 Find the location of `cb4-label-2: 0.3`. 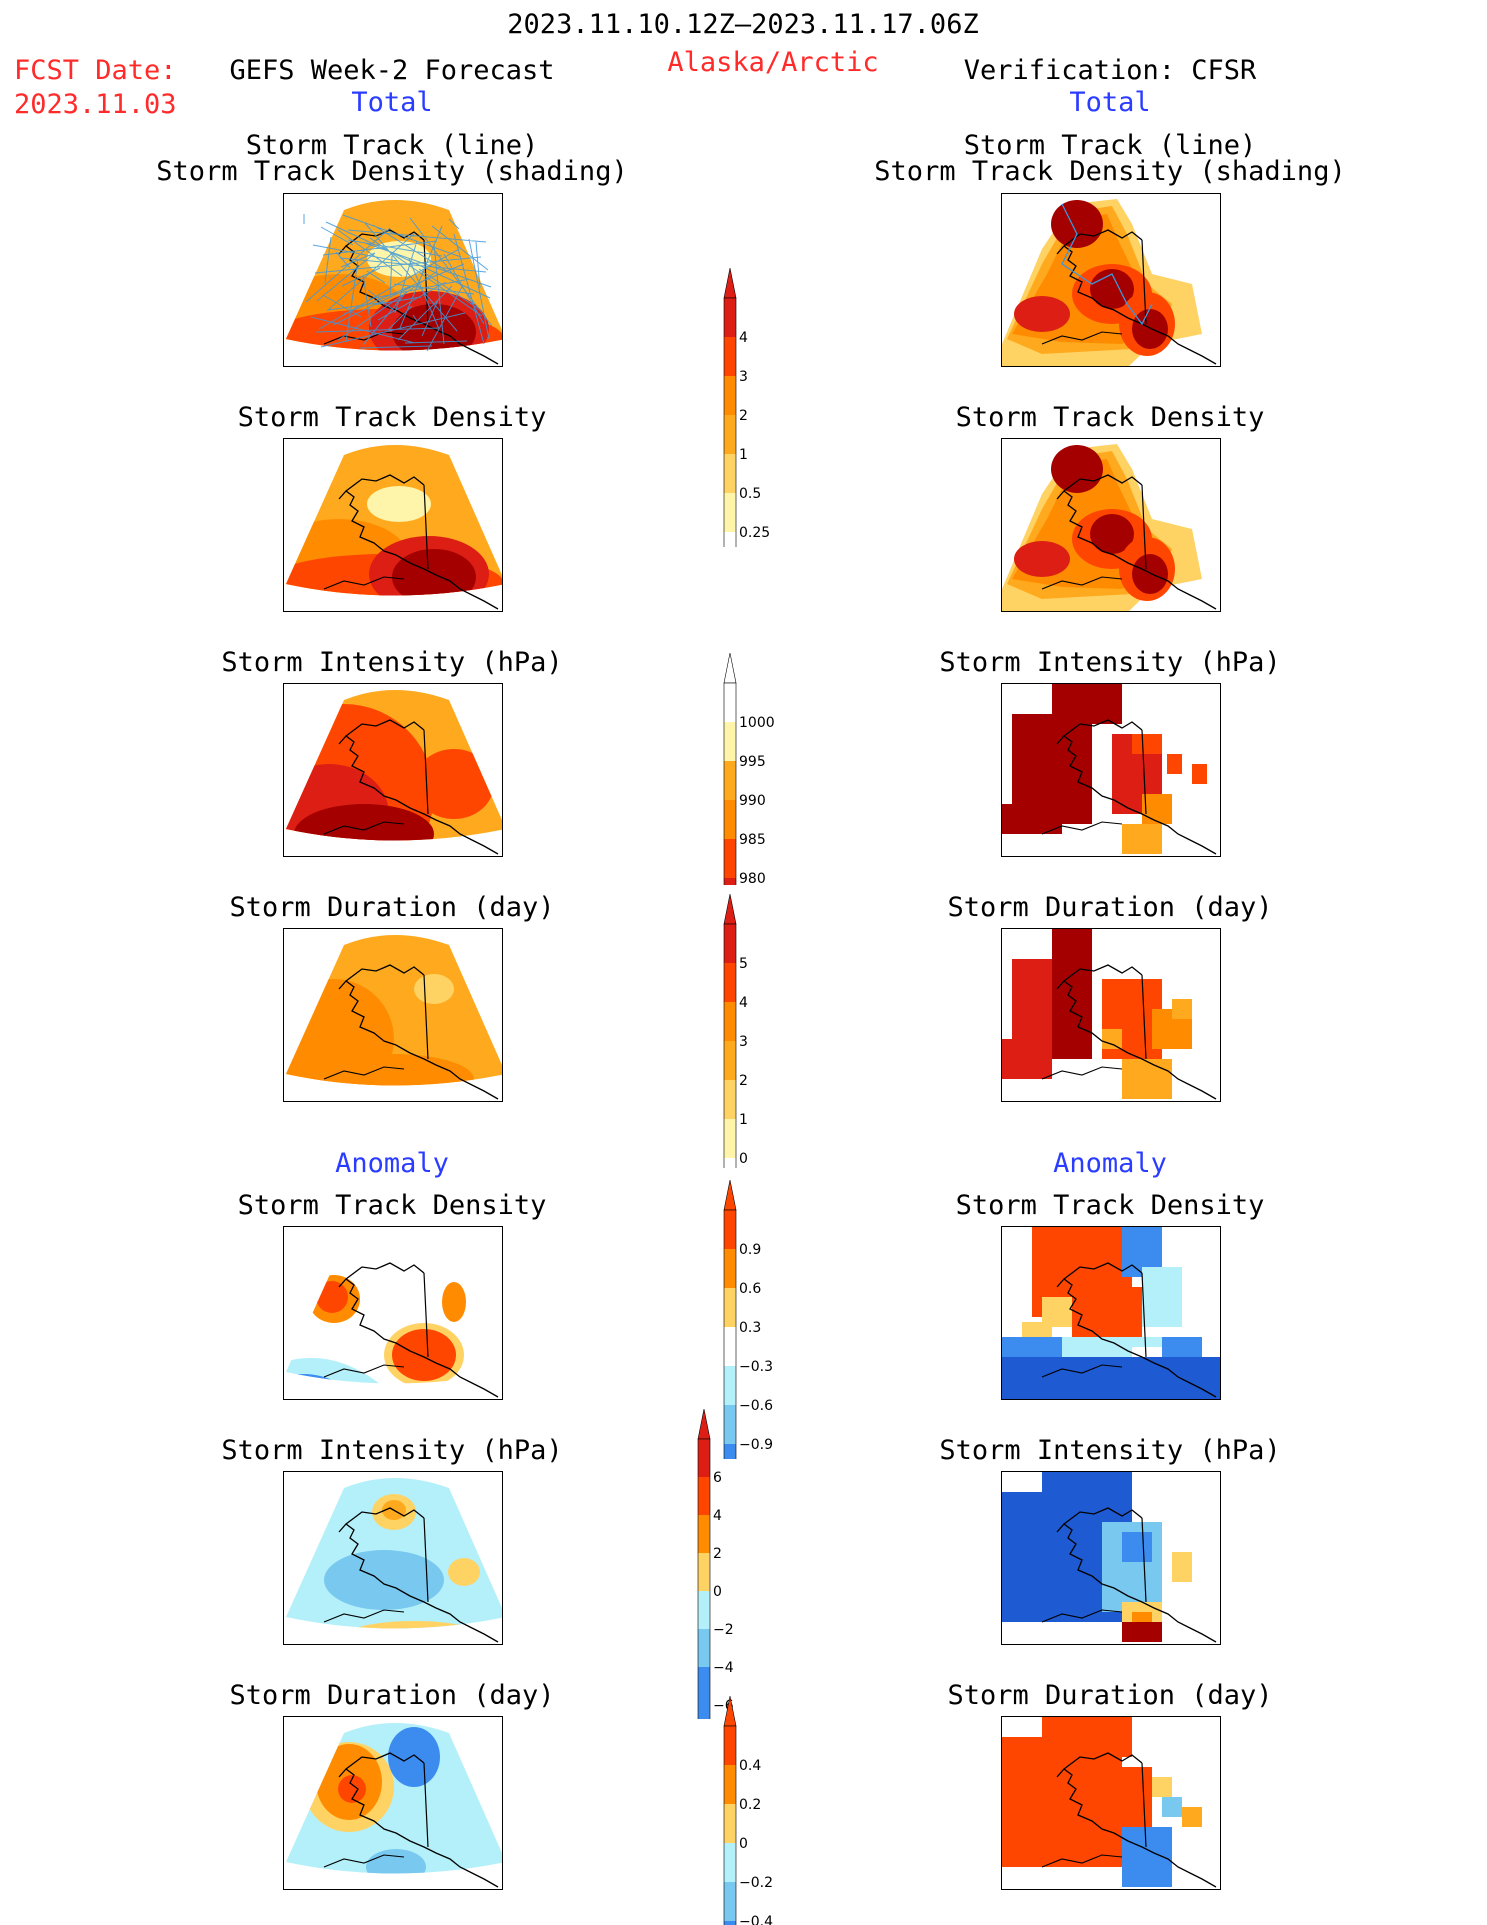

cb4-label-2: 0.3 is located at coordinates (750, 1328).